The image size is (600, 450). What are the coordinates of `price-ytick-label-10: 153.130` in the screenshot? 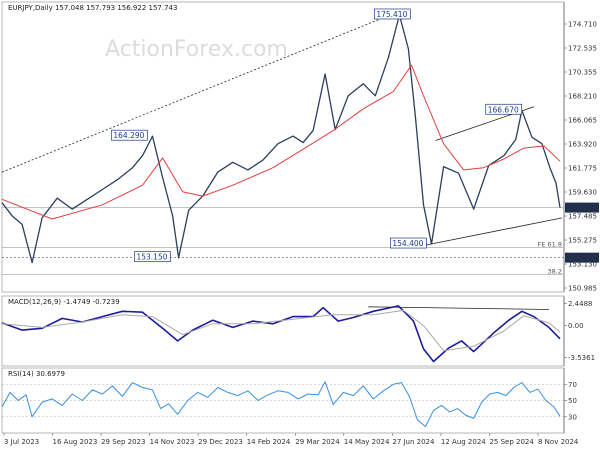 It's located at (582, 265).